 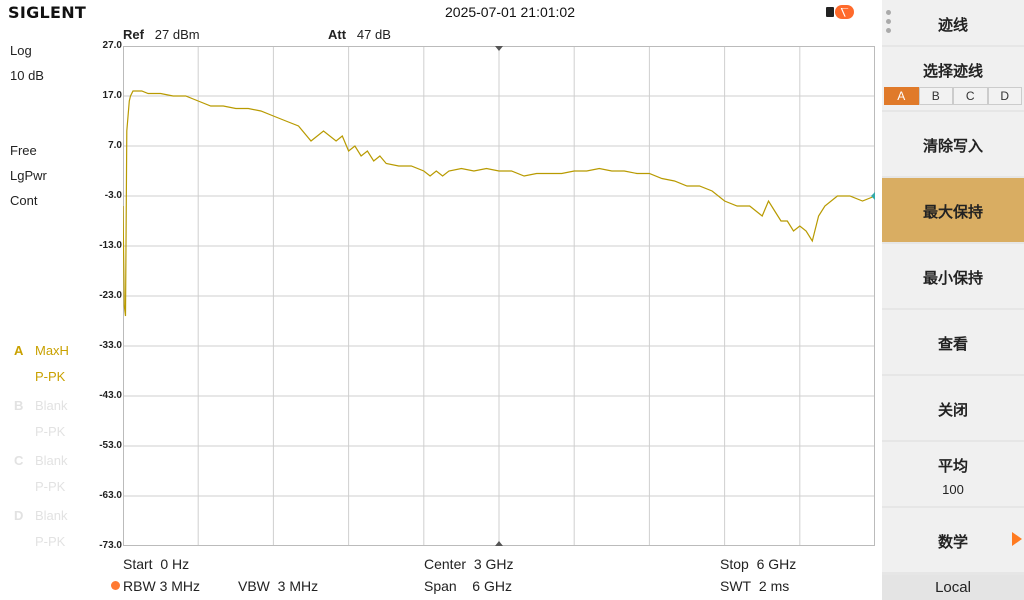 What do you see at coordinates (175, 564) in the screenshot?
I see `start-value: 0 Hz` at bounding box center [175, 564].